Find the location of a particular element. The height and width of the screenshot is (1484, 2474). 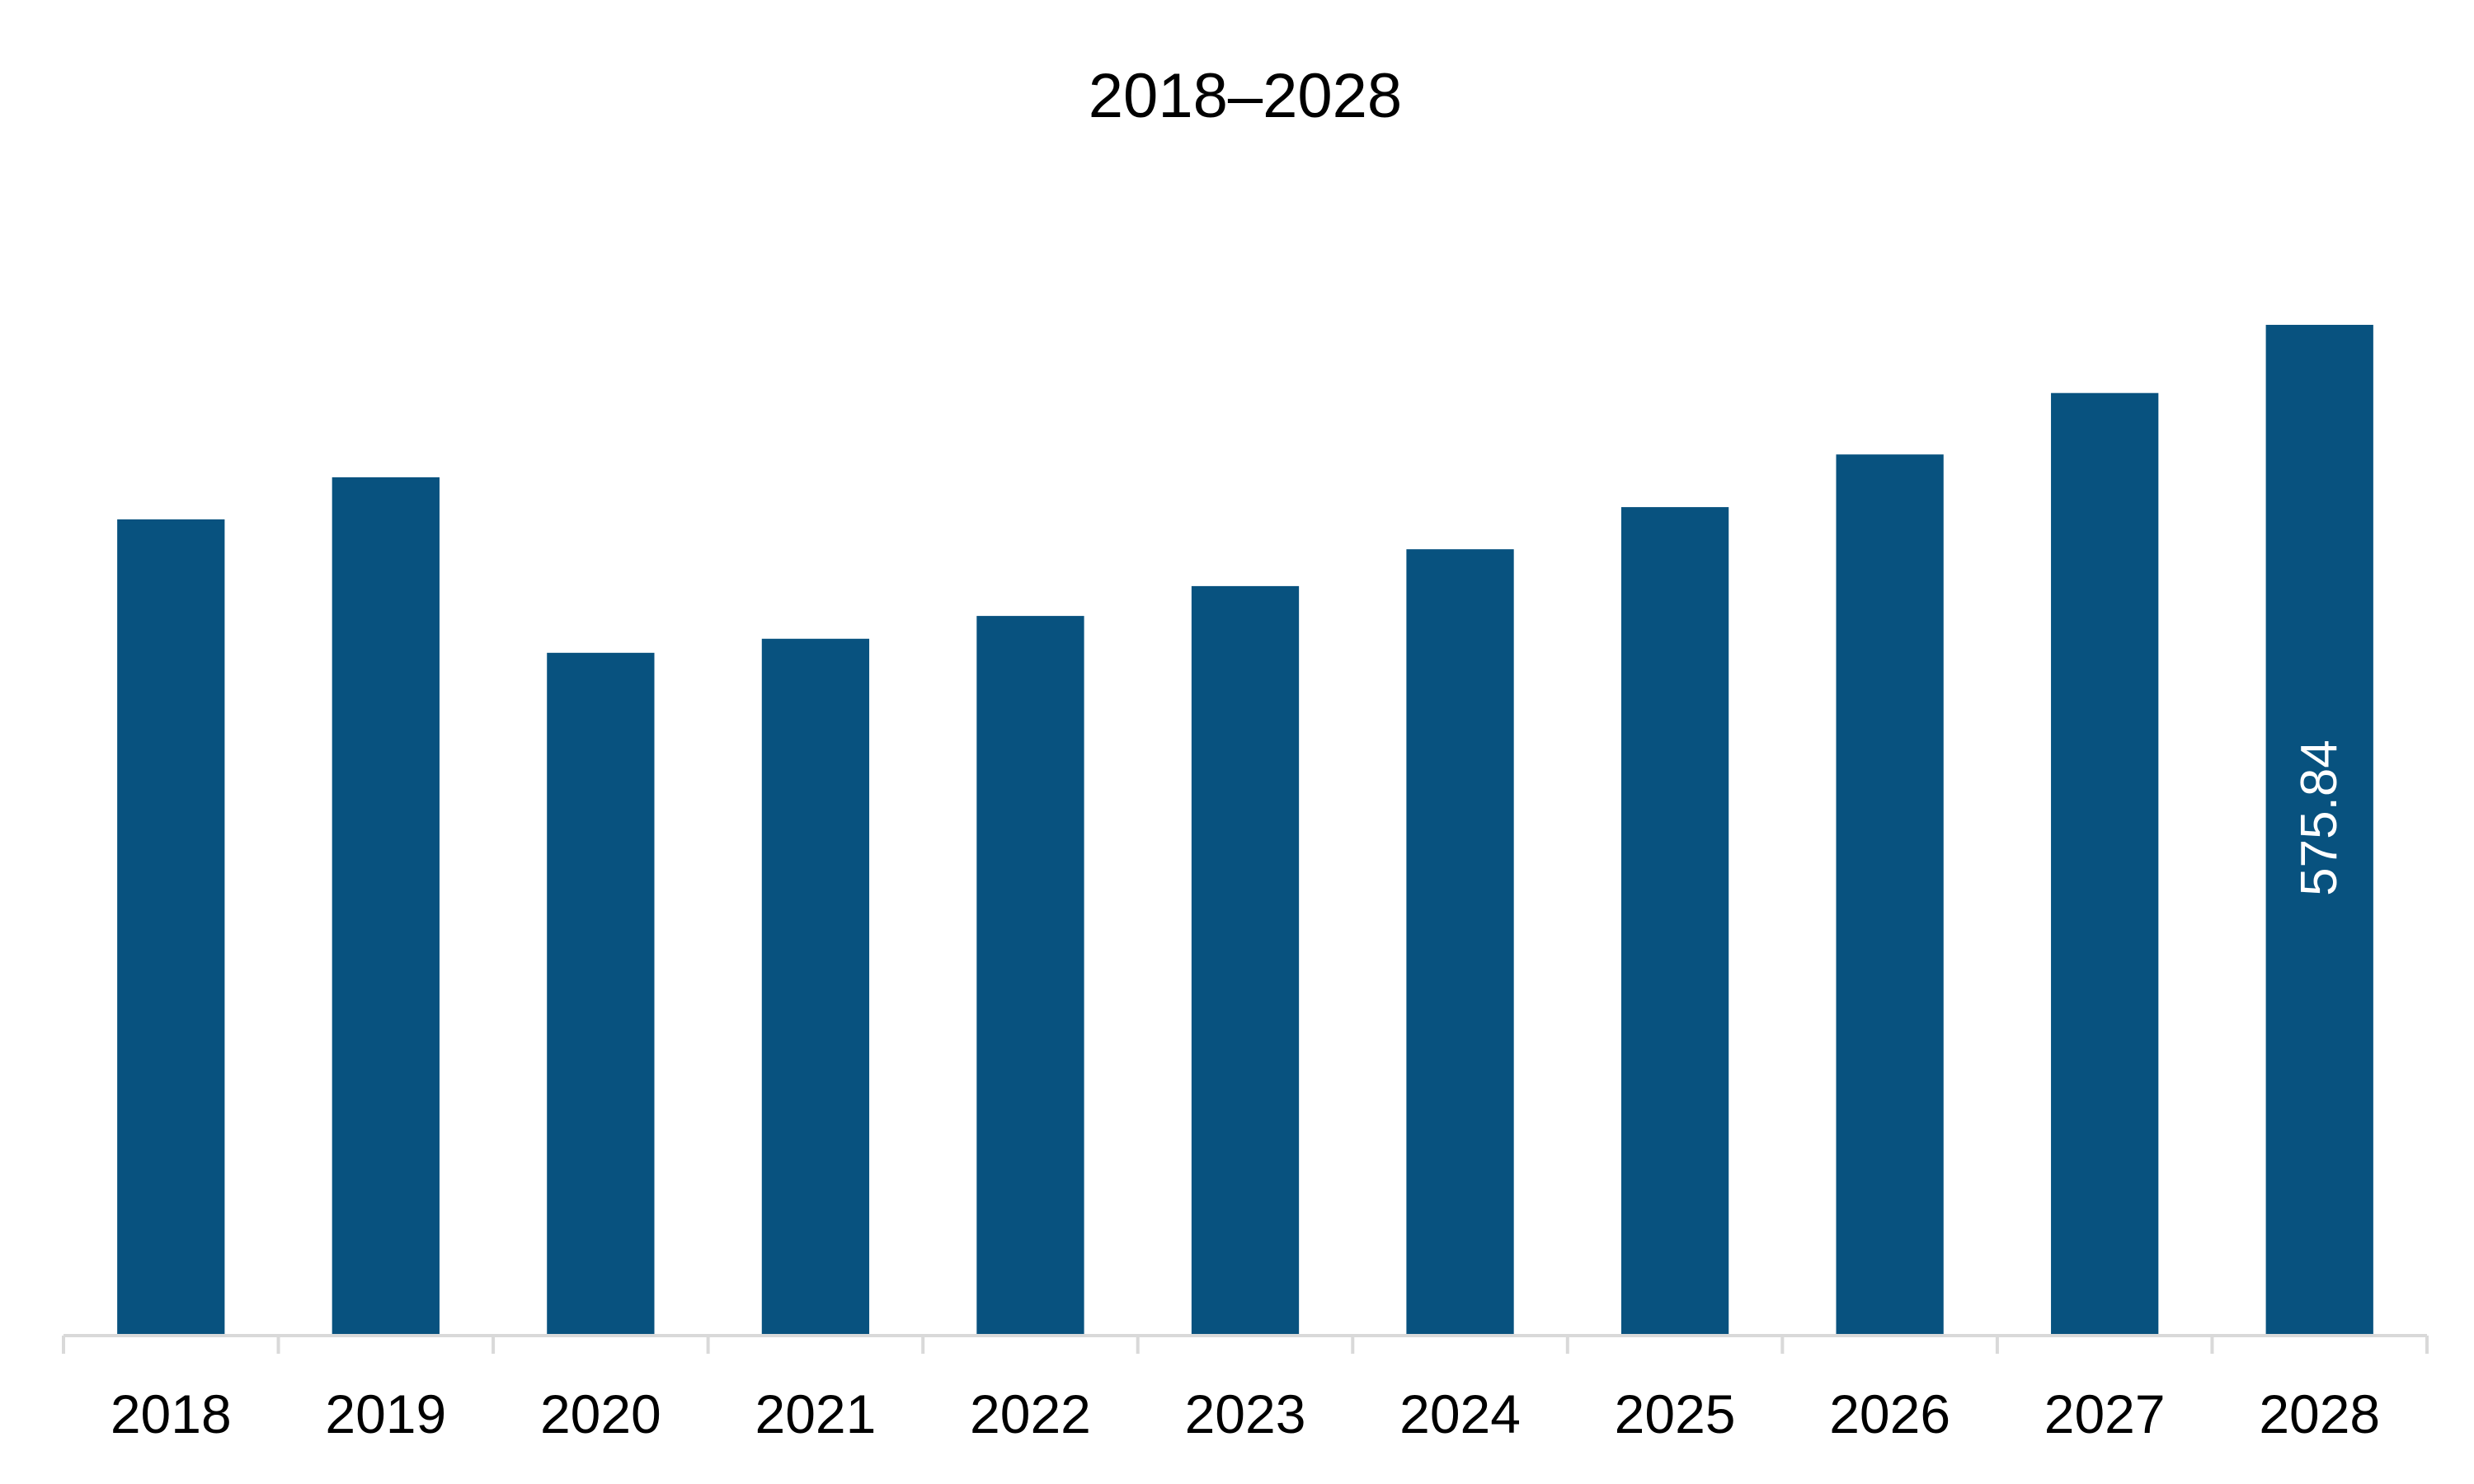

x-tick-label-2023: 2023 is located at coordinates (1245, 1413).